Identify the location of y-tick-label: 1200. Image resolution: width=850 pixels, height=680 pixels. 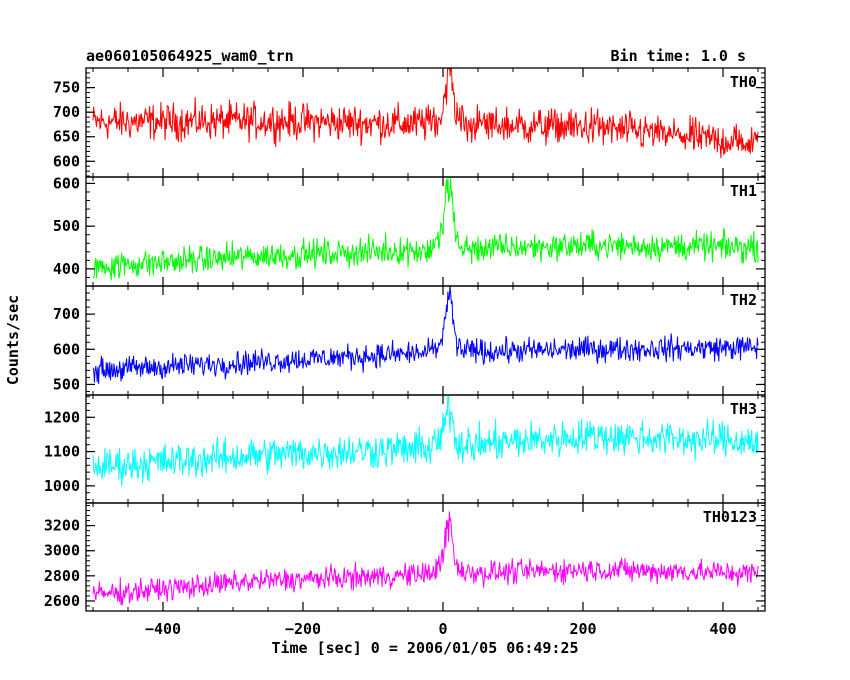
(62, 417).